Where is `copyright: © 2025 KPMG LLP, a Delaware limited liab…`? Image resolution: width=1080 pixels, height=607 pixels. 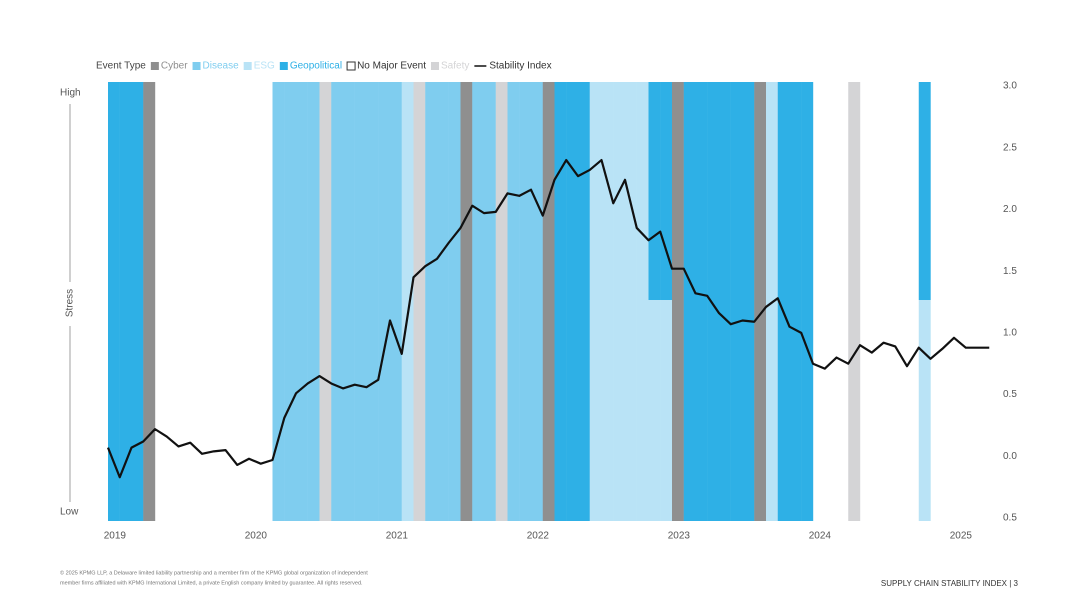
copyright: © 2025 KPMG LLP, a Delaware limited liab… is located at coordinates (214, 572).